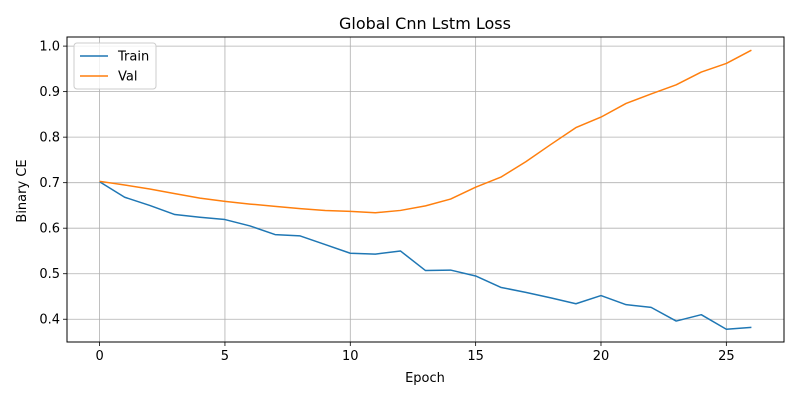 Image resolution: width=800 pixels, height=400 pixels. I want to click on x-axis-label: Epoch, so click(425, 378).